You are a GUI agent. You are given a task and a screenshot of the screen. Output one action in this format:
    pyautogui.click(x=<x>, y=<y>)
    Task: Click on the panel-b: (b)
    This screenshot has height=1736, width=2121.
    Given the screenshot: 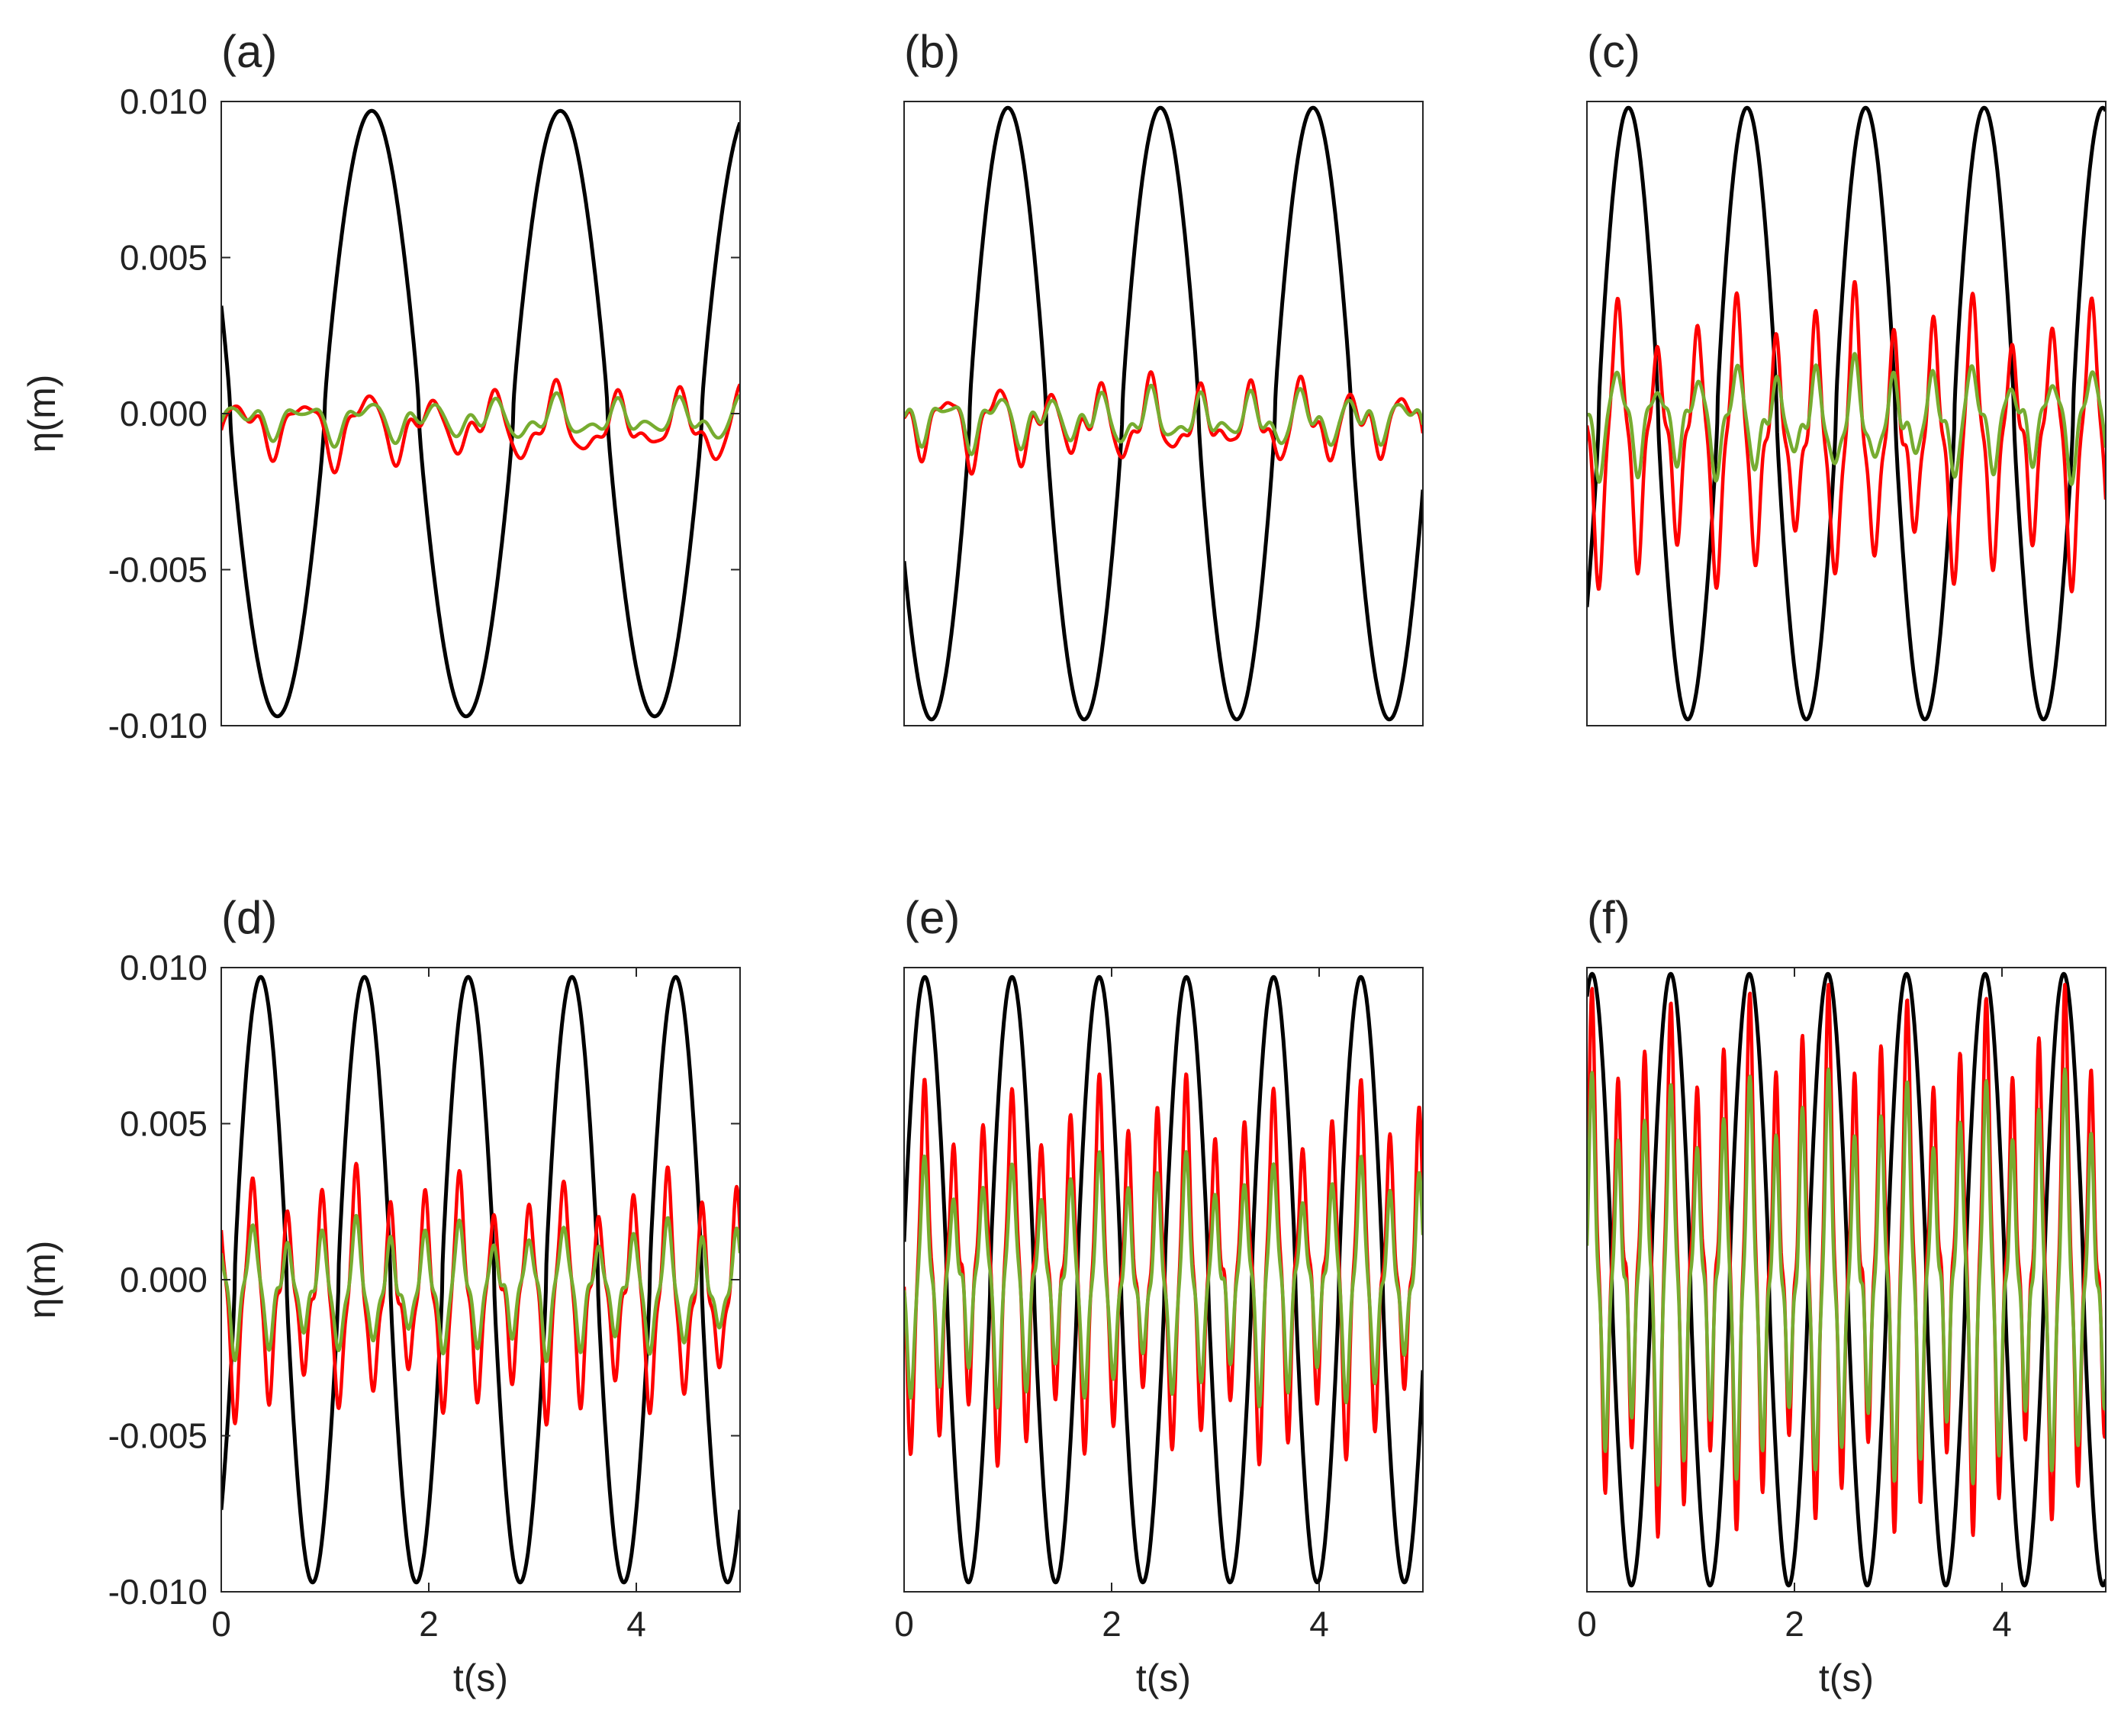 What is the action you would take?
    pyautogui.click(x=1163, y=376)
    